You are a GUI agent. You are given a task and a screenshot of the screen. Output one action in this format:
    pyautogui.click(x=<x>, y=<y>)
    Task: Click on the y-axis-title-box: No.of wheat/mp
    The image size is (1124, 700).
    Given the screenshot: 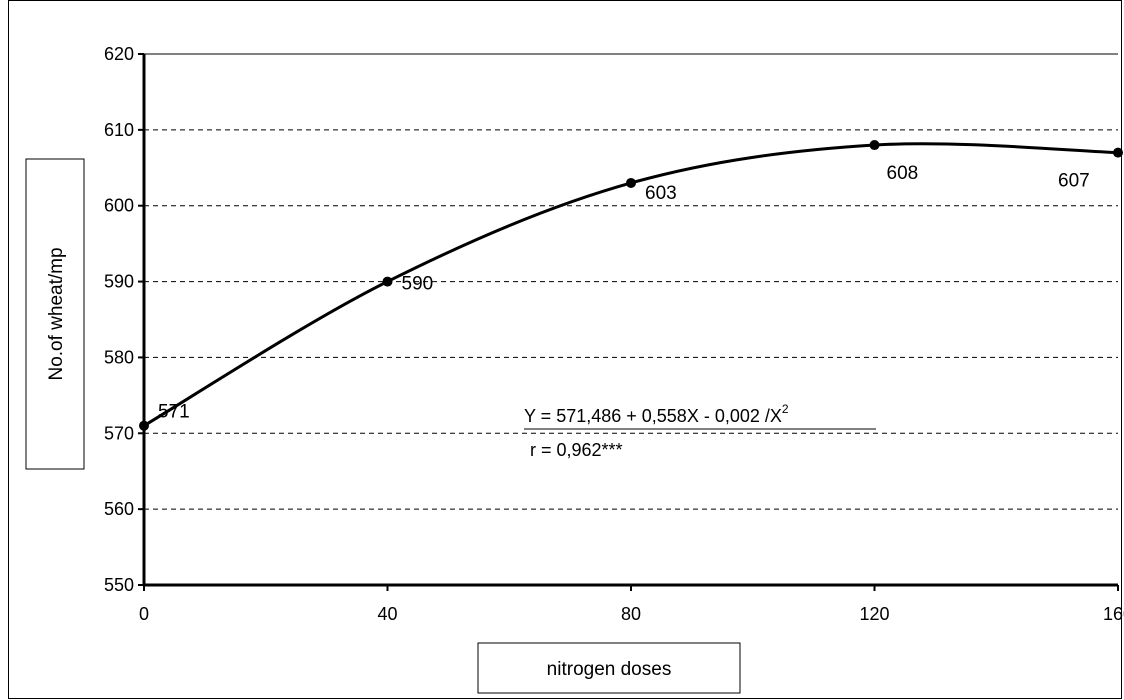 What is the action you would take?
    pyautogui.click(x=55, y=314)
    